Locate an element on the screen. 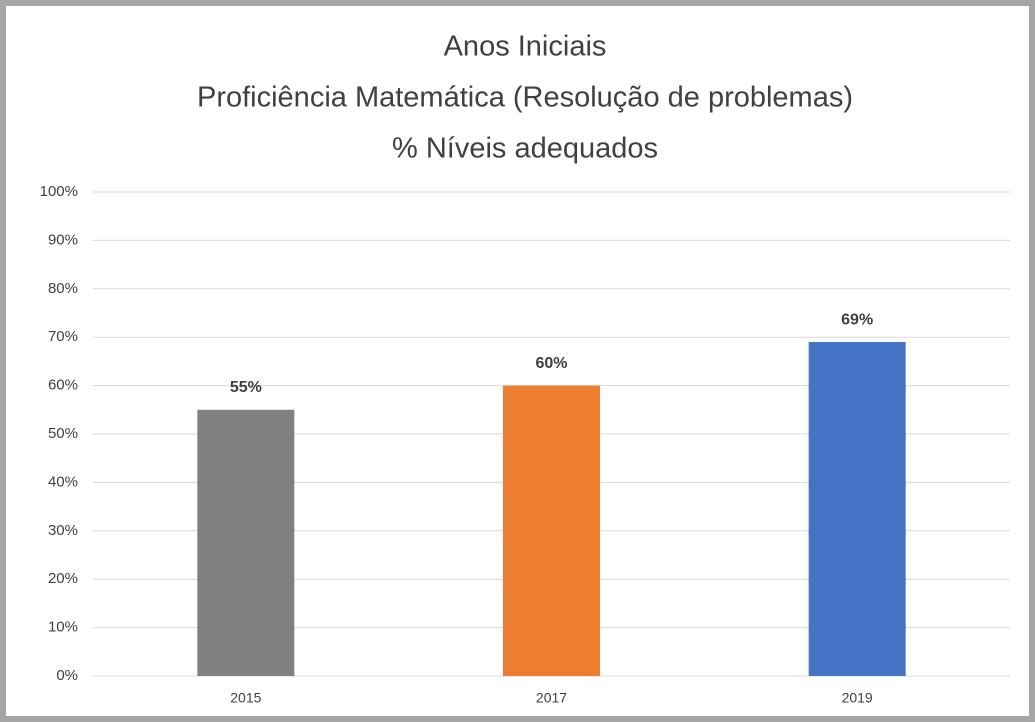 This screenshot has height=722, width=1035. y-tick-label: 20% is located at coordinates (63, 578).